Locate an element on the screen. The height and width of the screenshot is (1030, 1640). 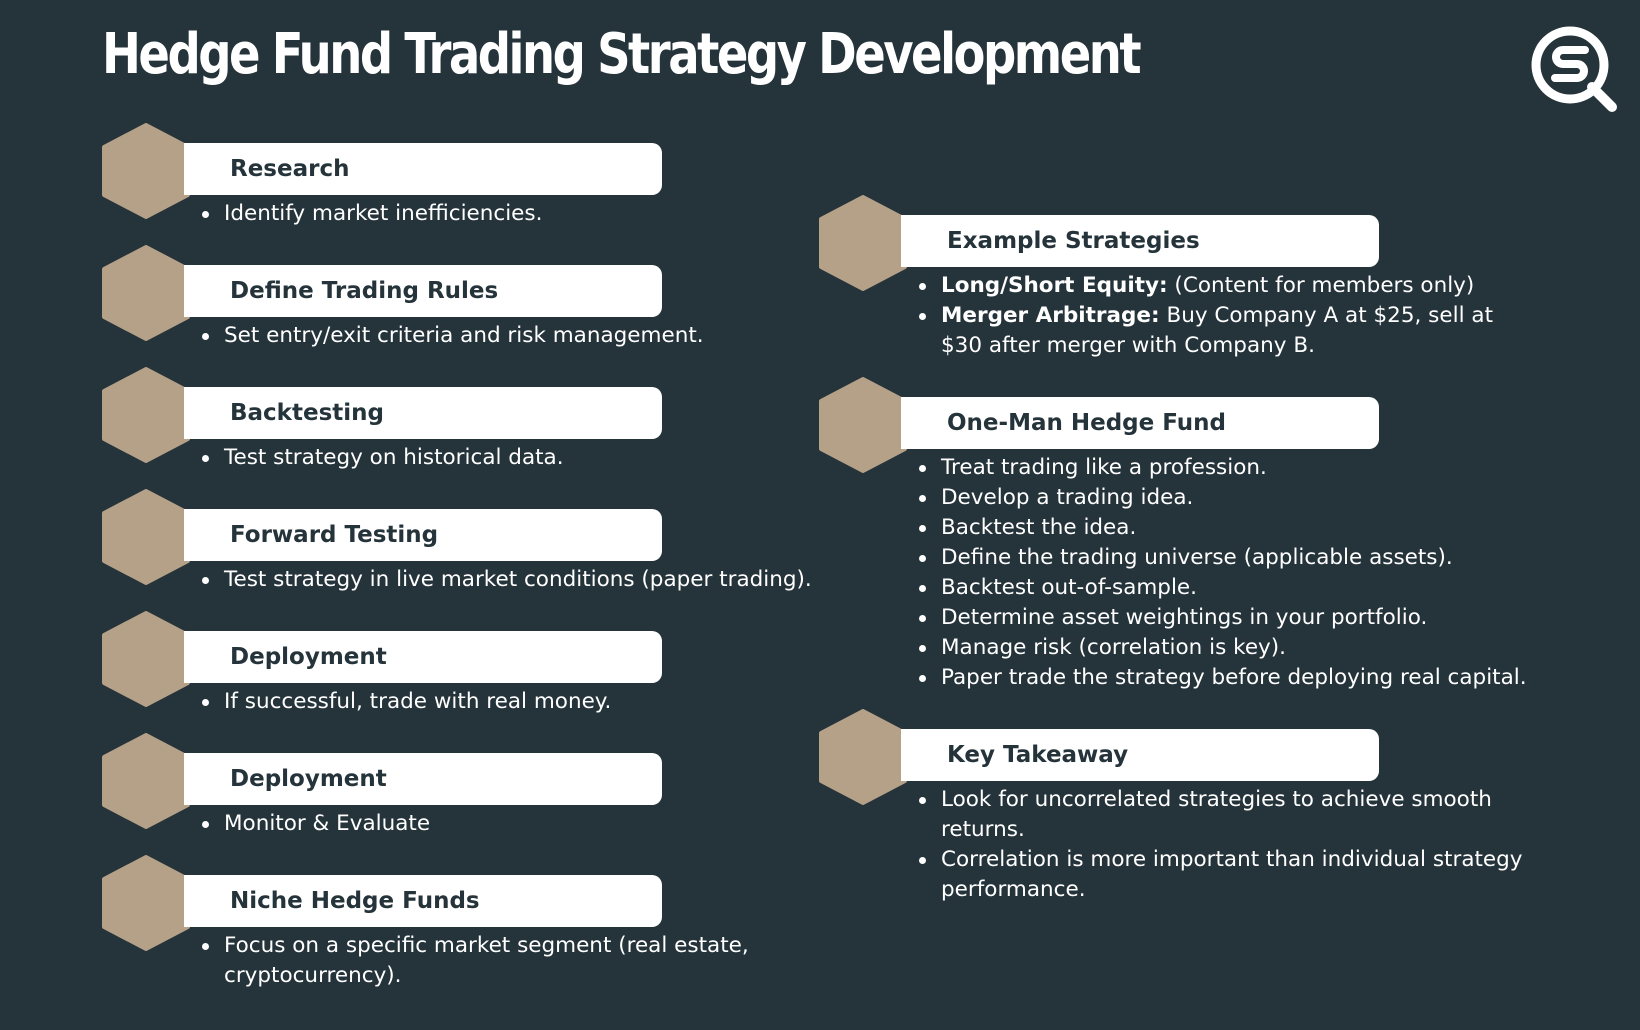
bullet-list: Test strategy on historical data. is located at coordinates (560, 458).